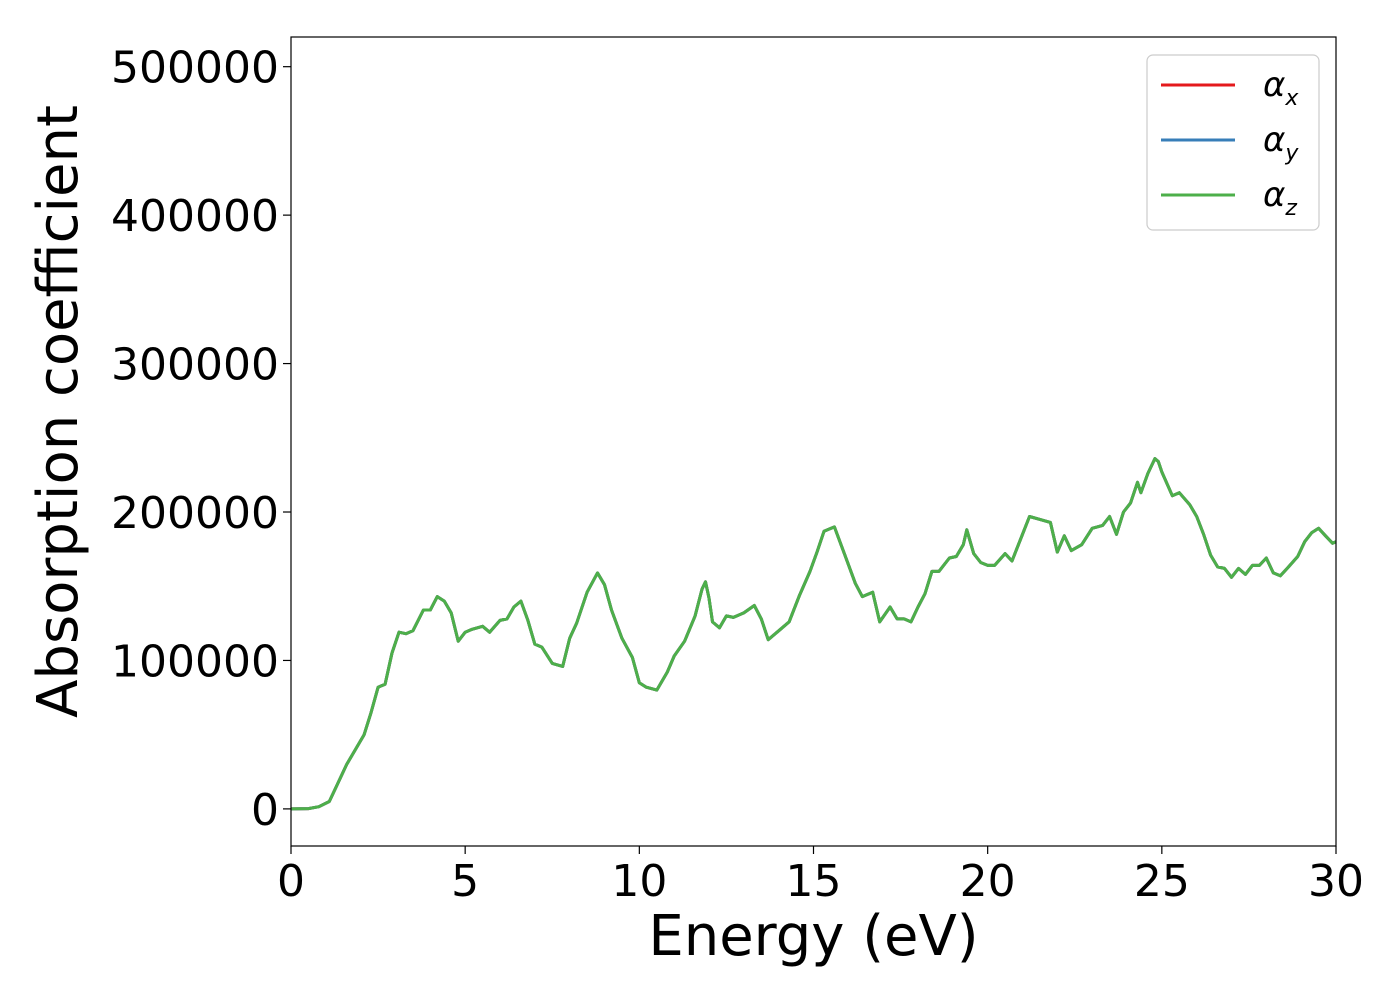 Image resolution: width=1400 pixels, height=1000 pixels. Describe the element at coordinates (265, 810) in the screenshot. I see `y-tick-label: 0` at that location.